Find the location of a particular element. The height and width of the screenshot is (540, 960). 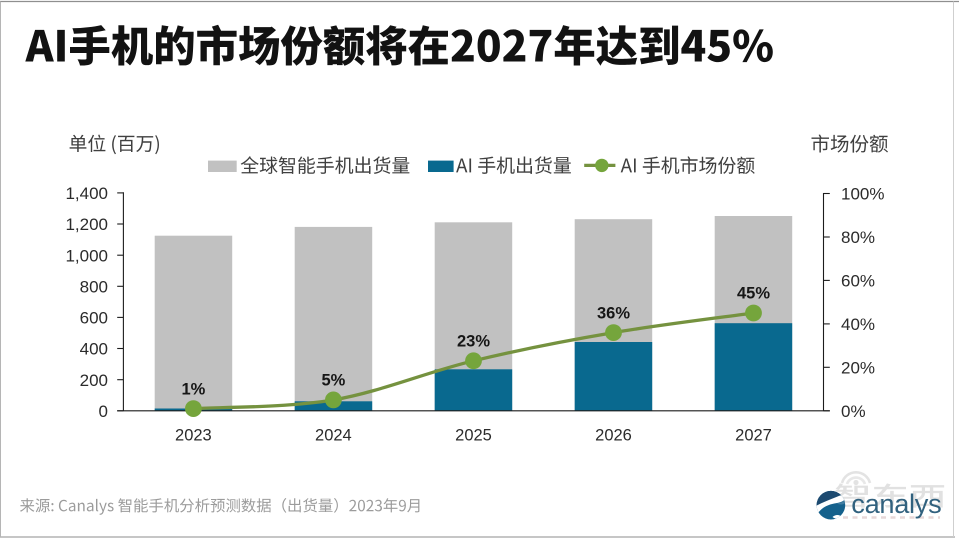

svg-text: 800 is located at coordinates (94, 287).